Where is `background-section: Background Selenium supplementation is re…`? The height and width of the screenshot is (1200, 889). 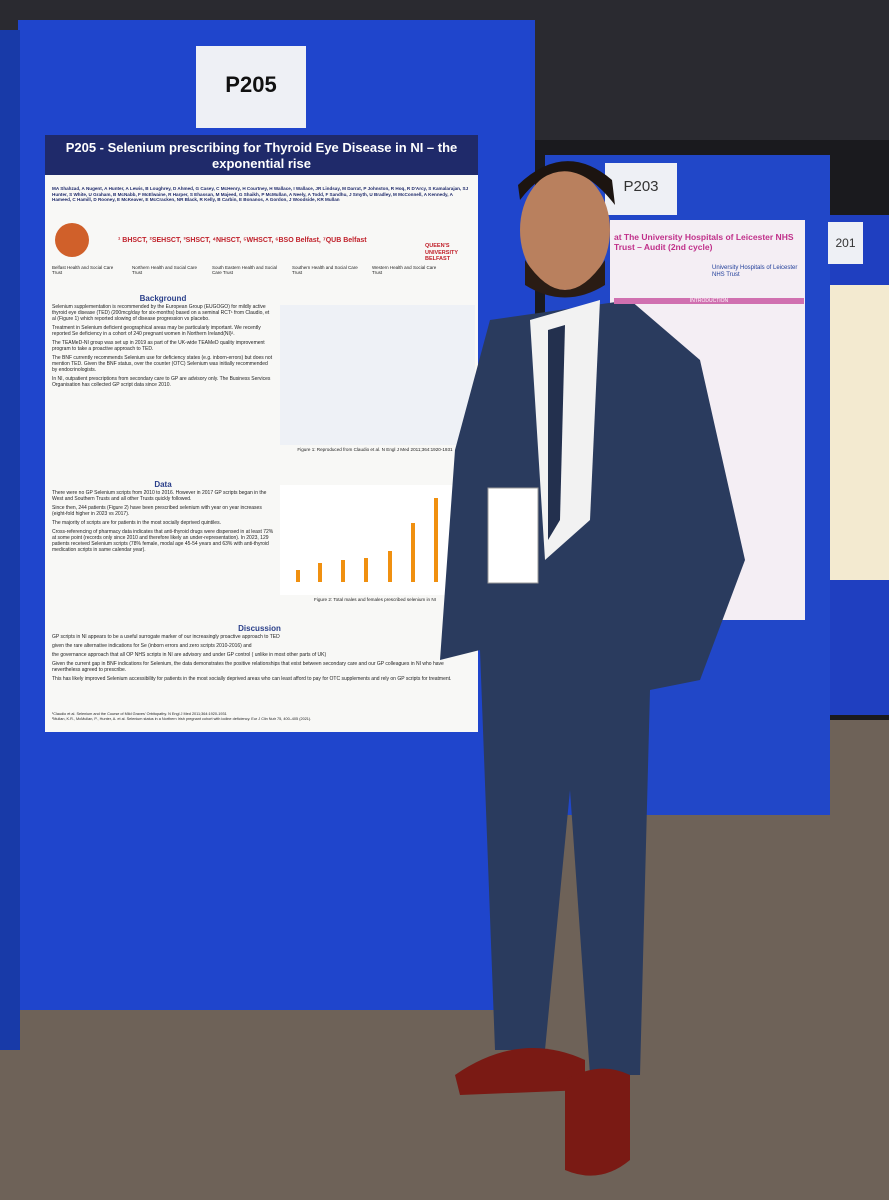 background-section: Background Selenium supplementation is re… is located at coordinates (163, 342).